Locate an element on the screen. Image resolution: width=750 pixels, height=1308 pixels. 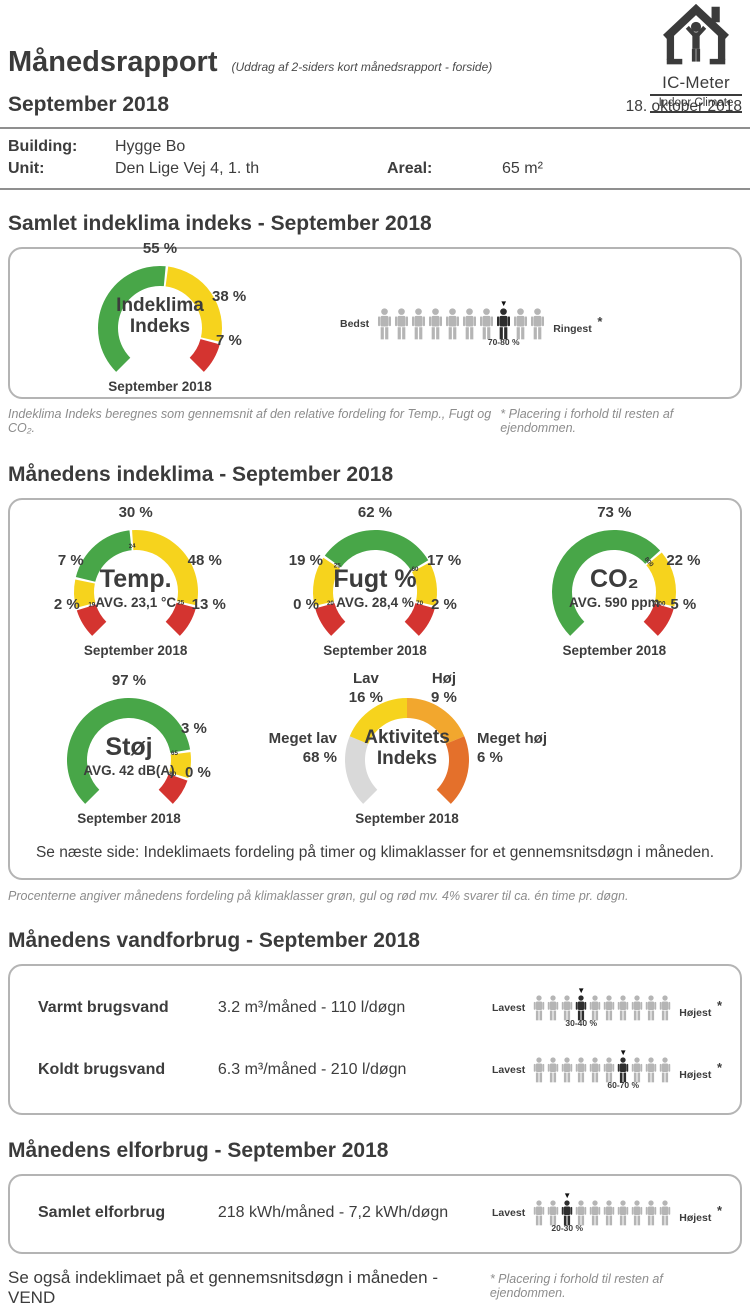
varmt-brugsvand-ranking: Lavest ▼ 30-40 % Højest * is located at coordinates (606, 1007).